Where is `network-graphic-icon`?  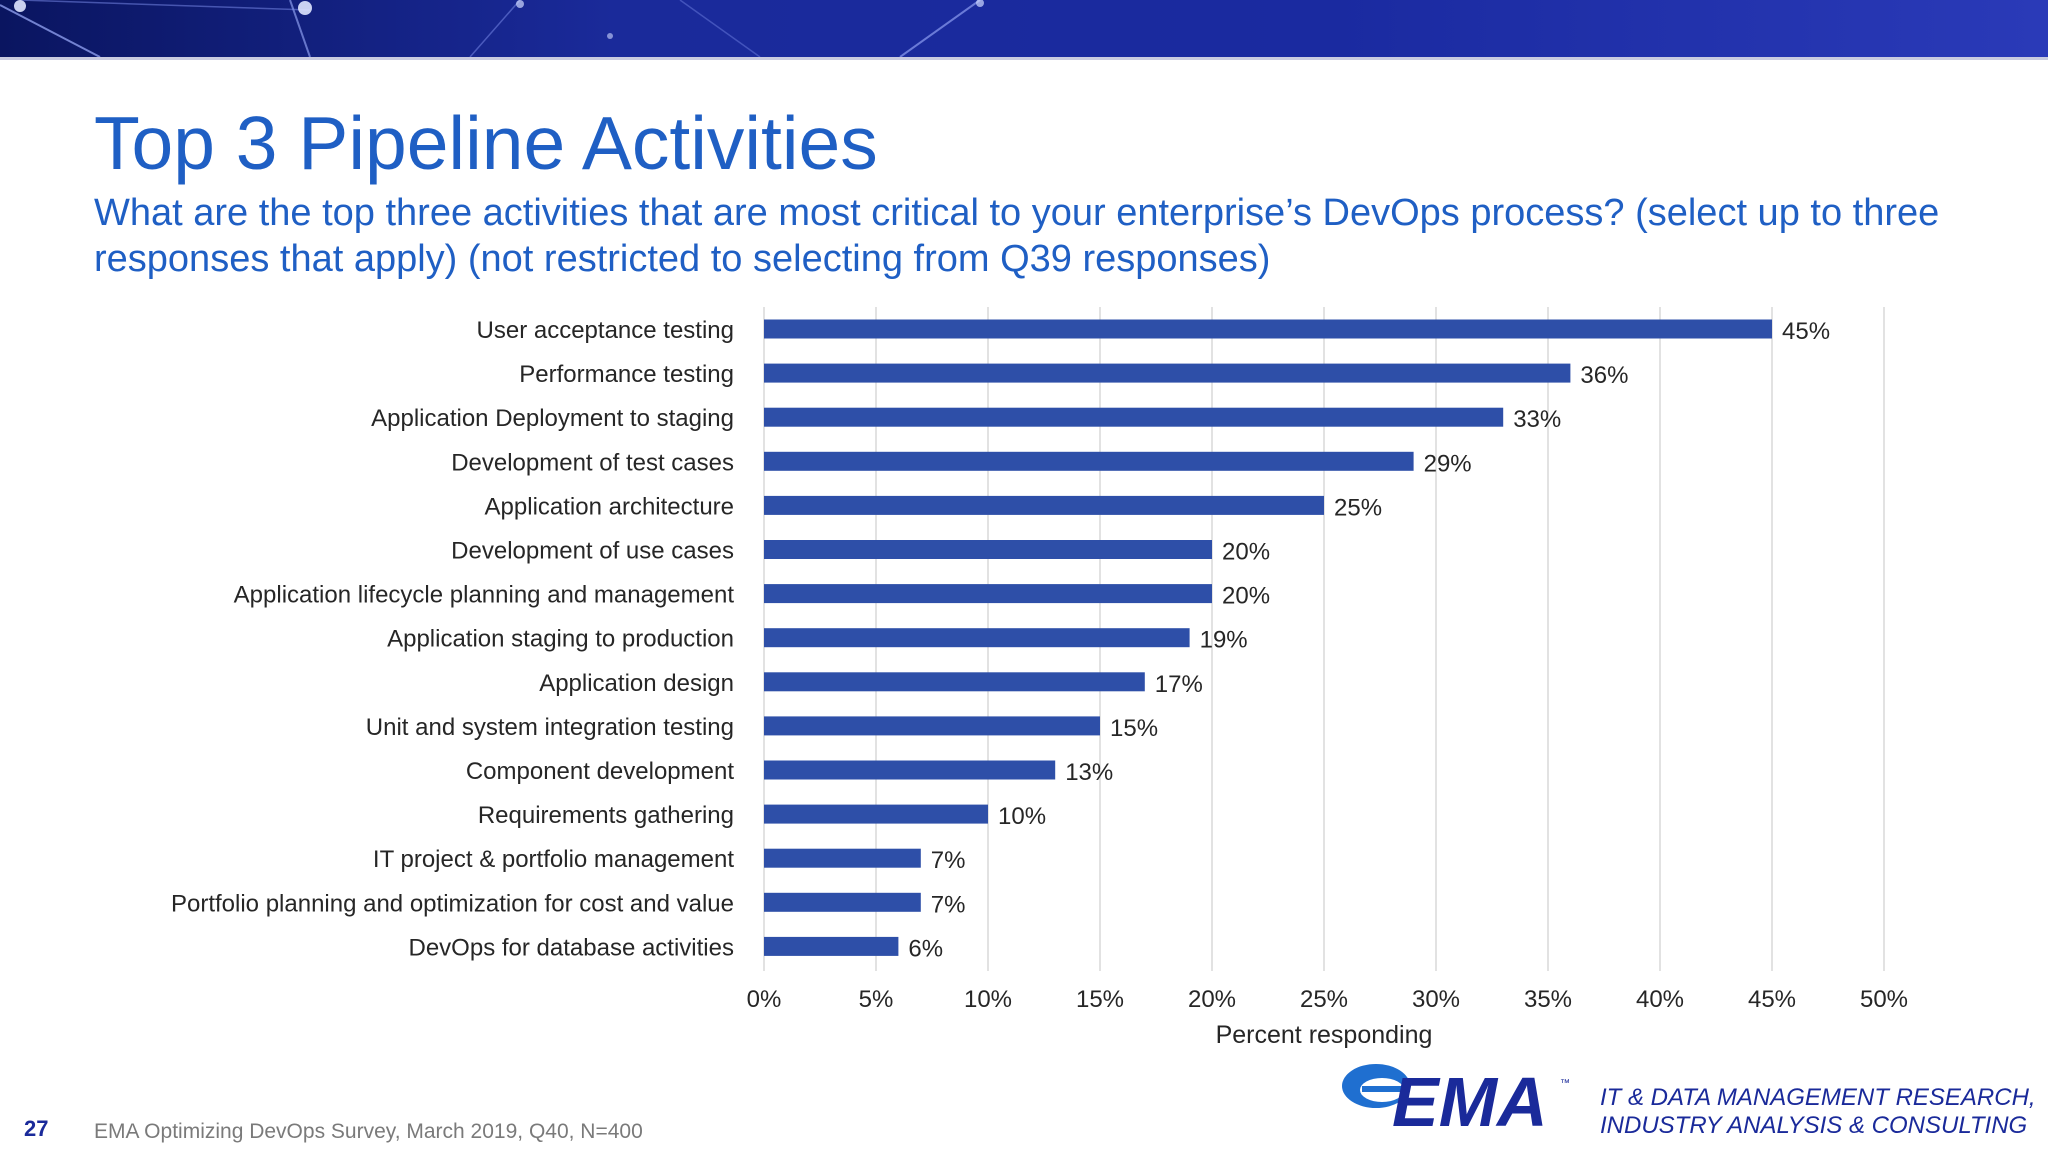 network-graphic-icon is located at coordinates (492, 28).